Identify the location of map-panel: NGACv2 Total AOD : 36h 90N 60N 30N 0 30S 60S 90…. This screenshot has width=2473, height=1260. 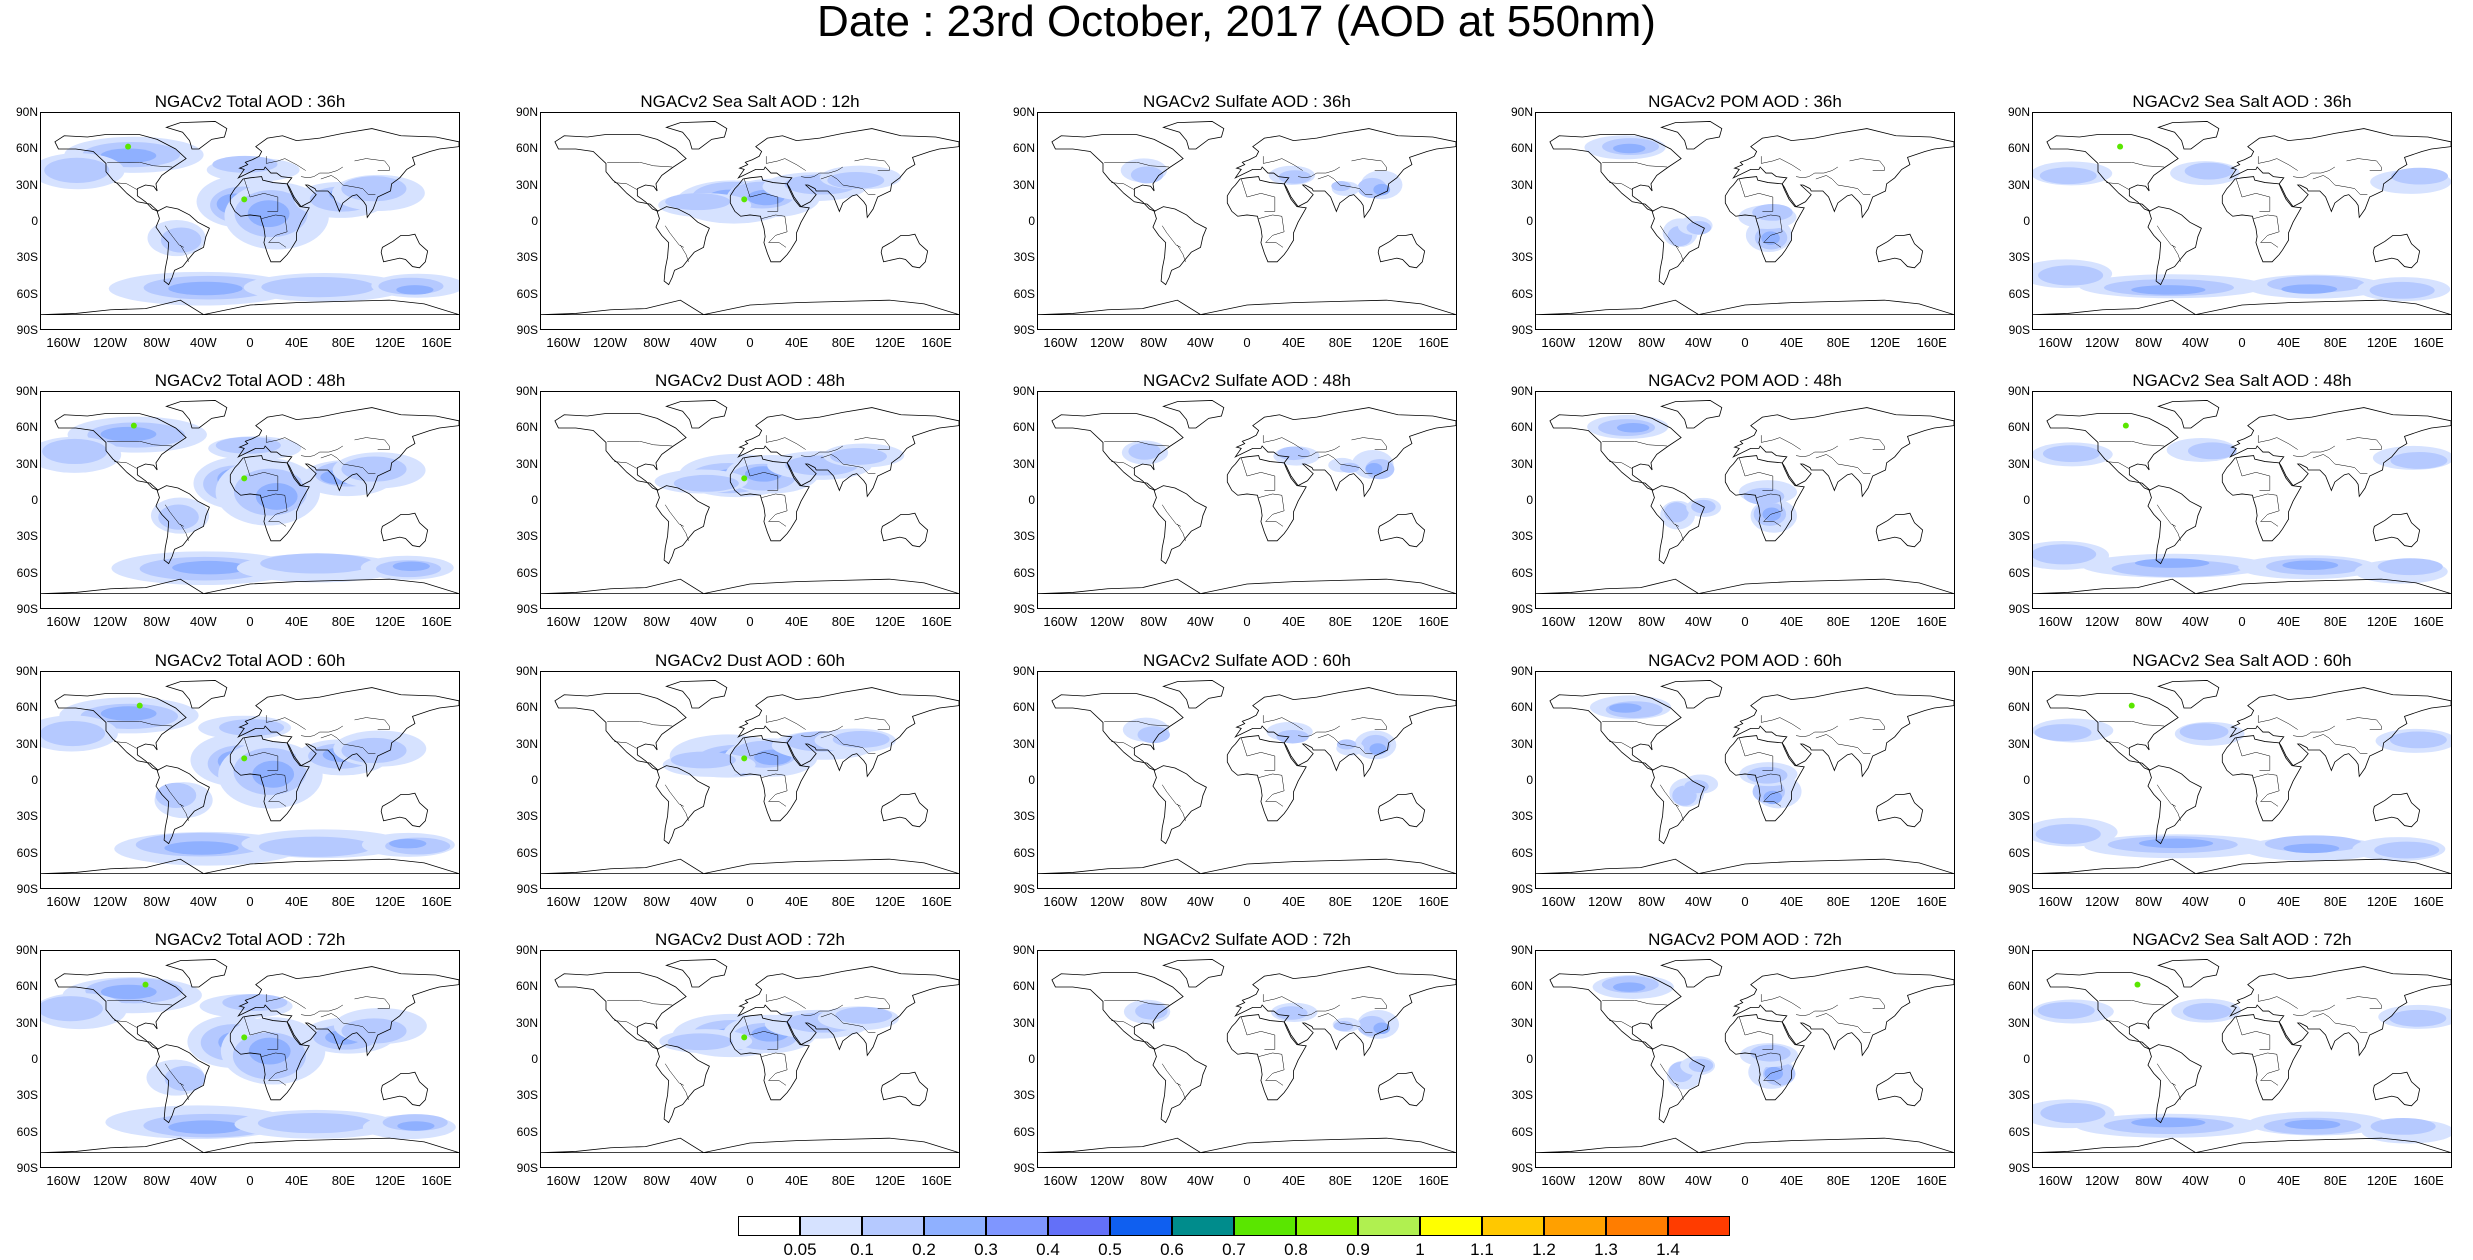
(230, 227).